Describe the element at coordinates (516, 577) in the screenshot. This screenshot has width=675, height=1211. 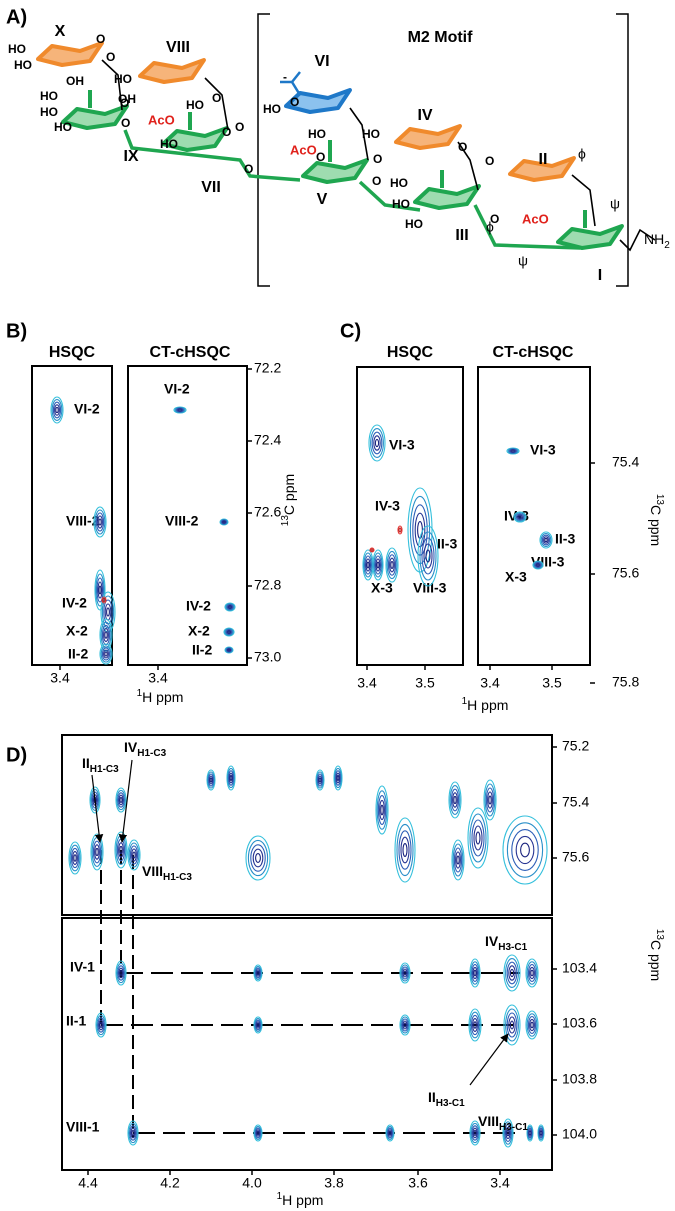
I see `peak-label: X-3` at that location.